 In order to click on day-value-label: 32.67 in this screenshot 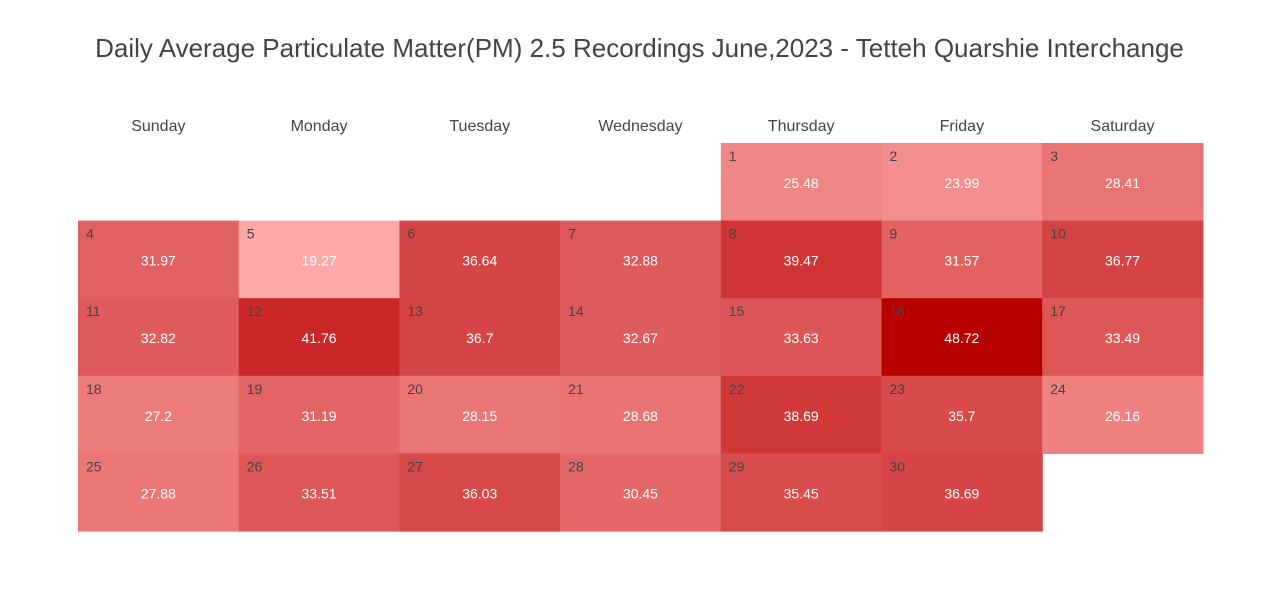, I will do `click(640, 338)`.